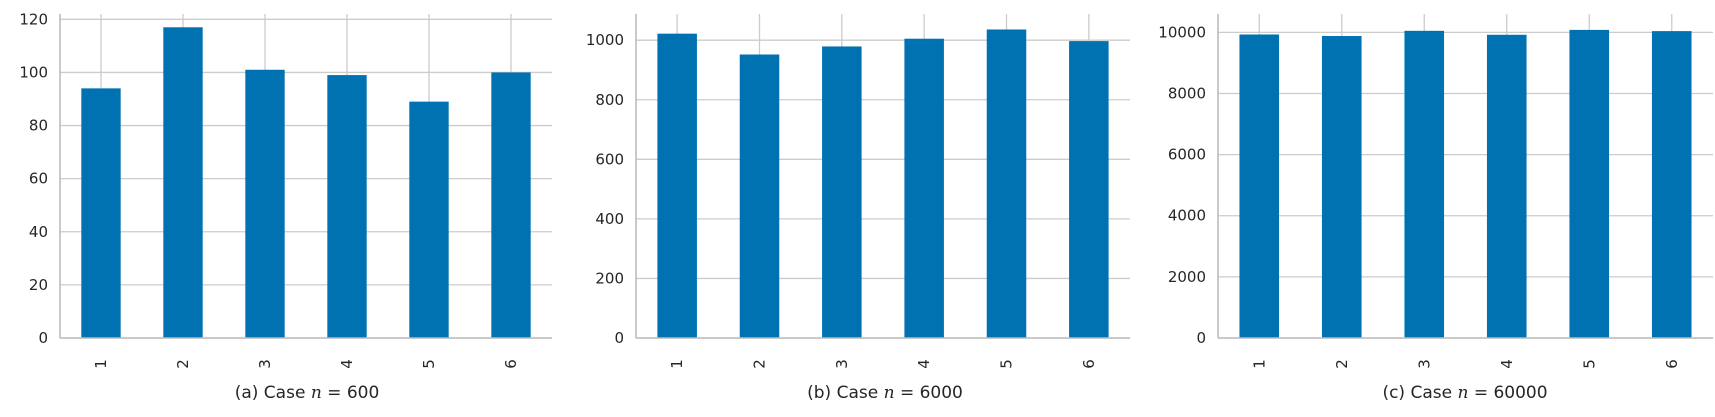 This screenshot has height=417, width=1715. Describe the element at coordinates (1187, 216) in the screenshot. I see `y-tick-label: 4000` at that location.